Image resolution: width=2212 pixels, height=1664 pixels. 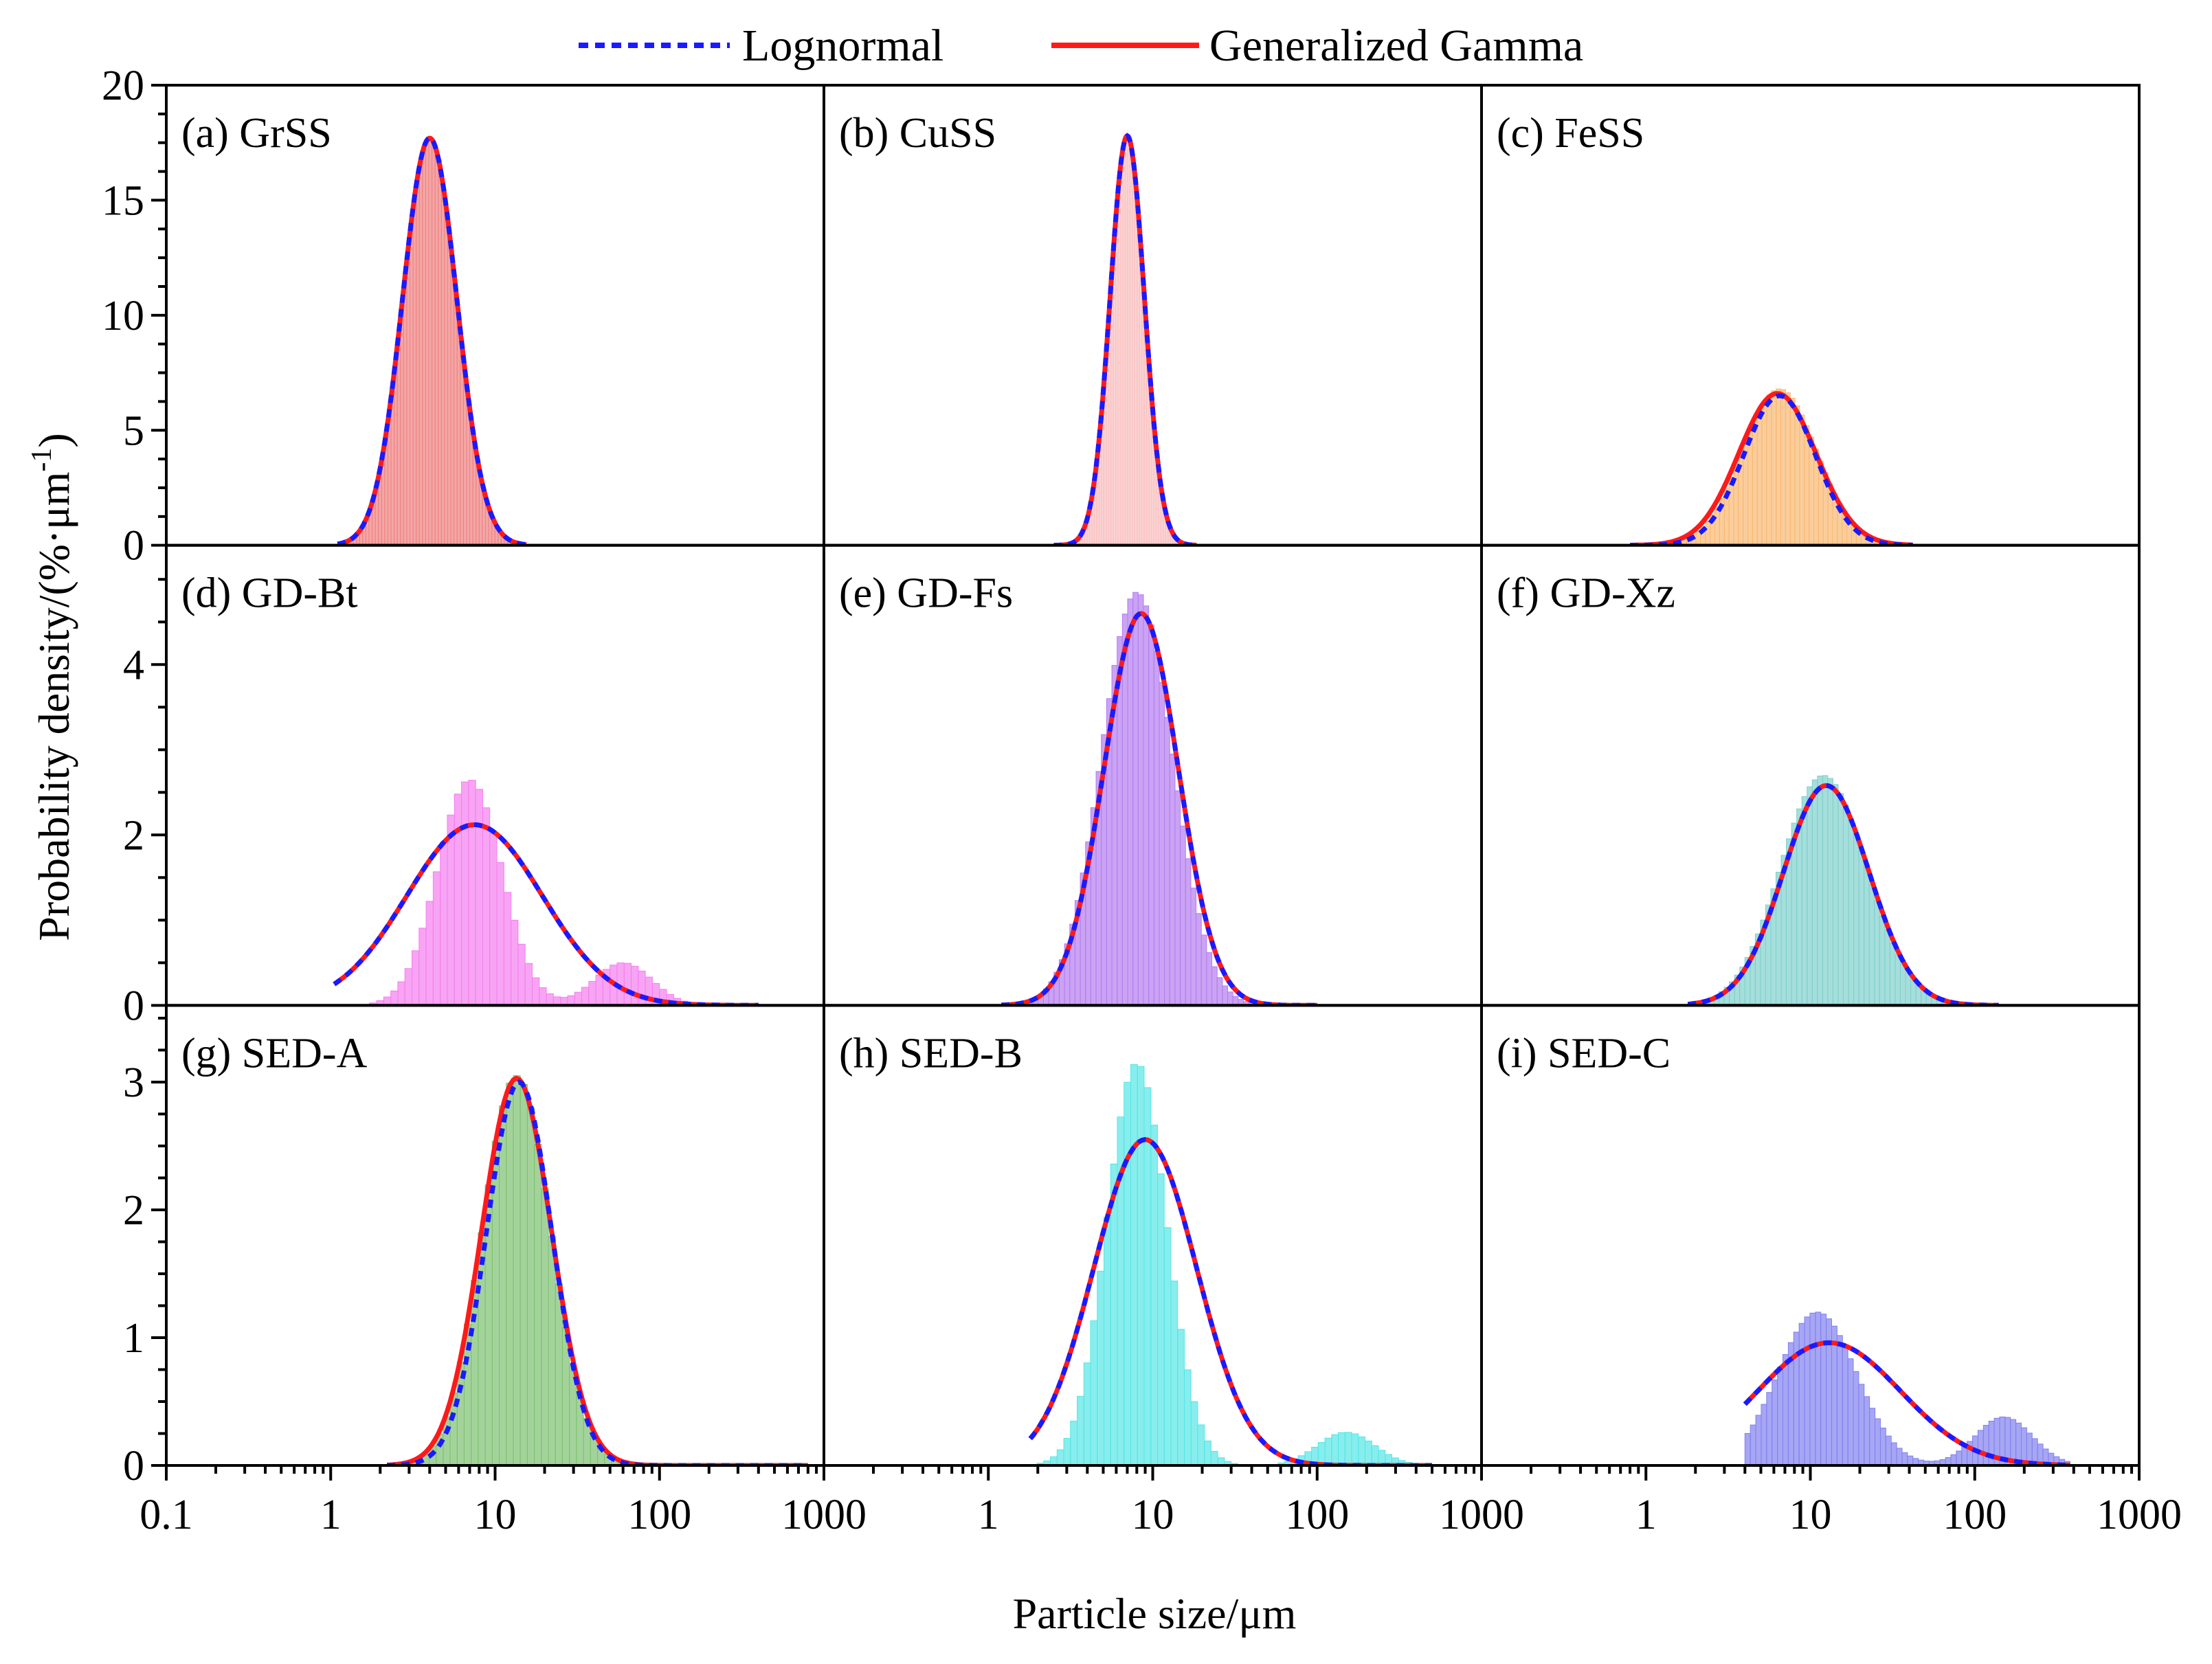 What do you see at coordinates (1081, 46) in the screenshot?
I see `legend: Lognormal Generalized Gamma` at bounding box center [1081, 46].